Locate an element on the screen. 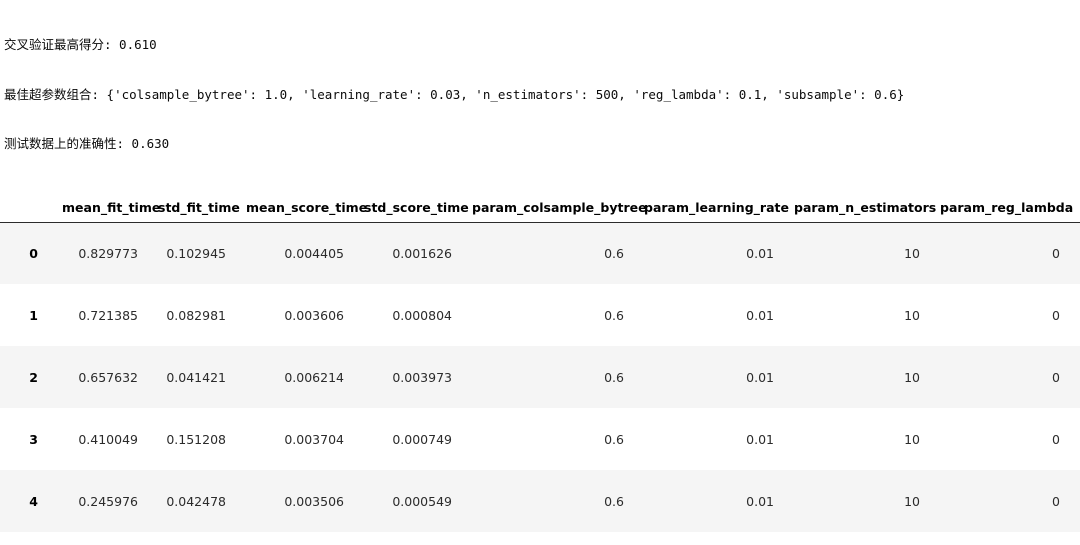 Image resolution: width=1080 pixels, height=545 pixels. stdout-line-best-cv-score: 交叉验证最高得分: 0.610 is located at coordinates (80, 44).